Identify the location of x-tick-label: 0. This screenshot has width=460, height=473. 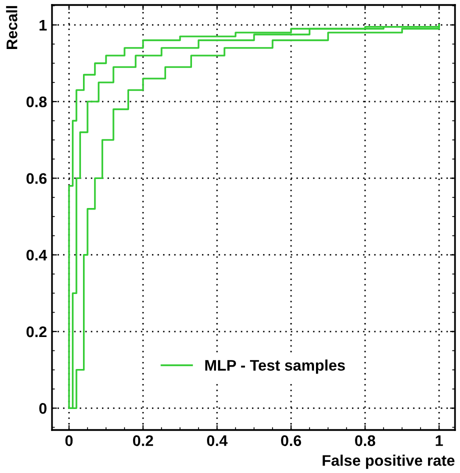
(69, 440).